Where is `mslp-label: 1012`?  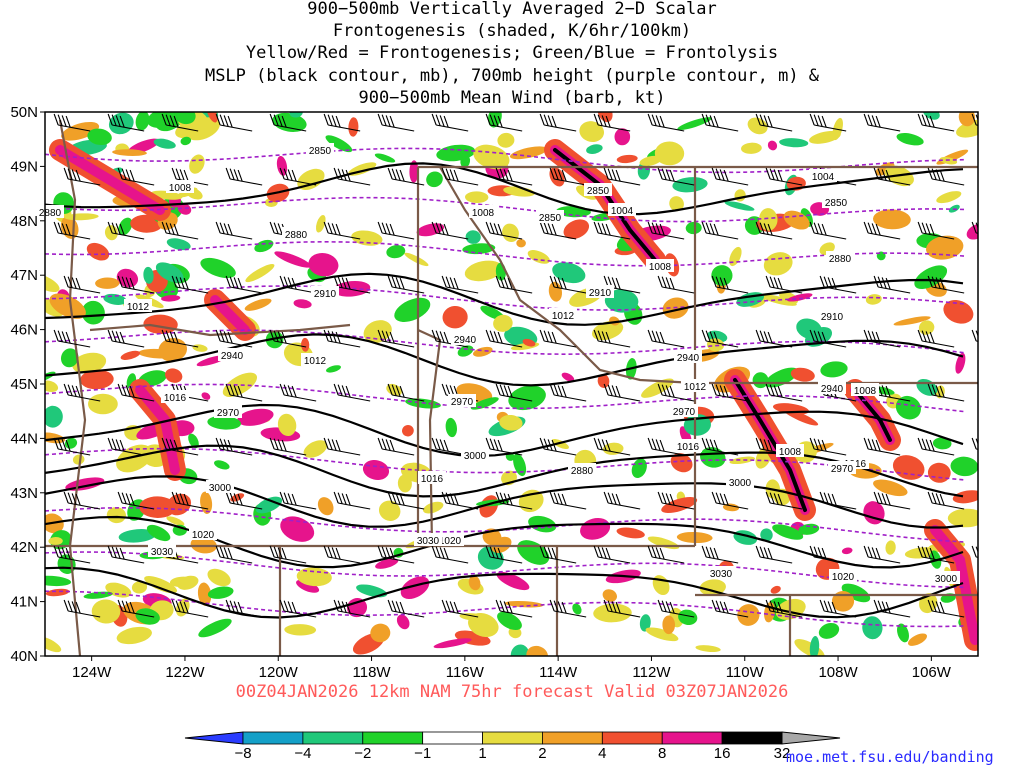 mslp-label: 1012 is located at coordinates (695, 386).